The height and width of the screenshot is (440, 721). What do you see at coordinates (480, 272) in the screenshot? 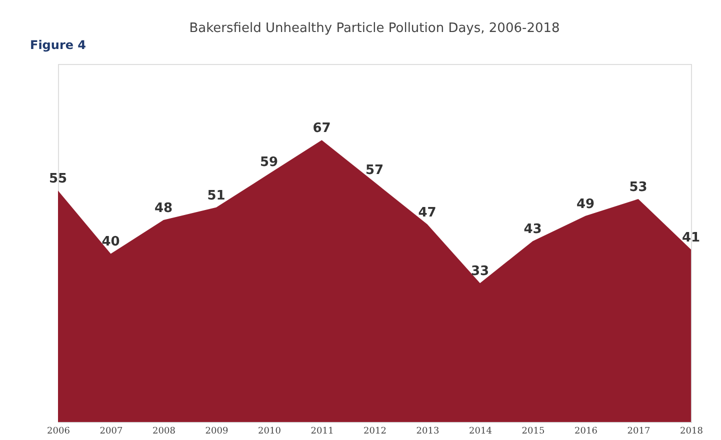
I see `data-label: 33` at bounding box center [480, 272].